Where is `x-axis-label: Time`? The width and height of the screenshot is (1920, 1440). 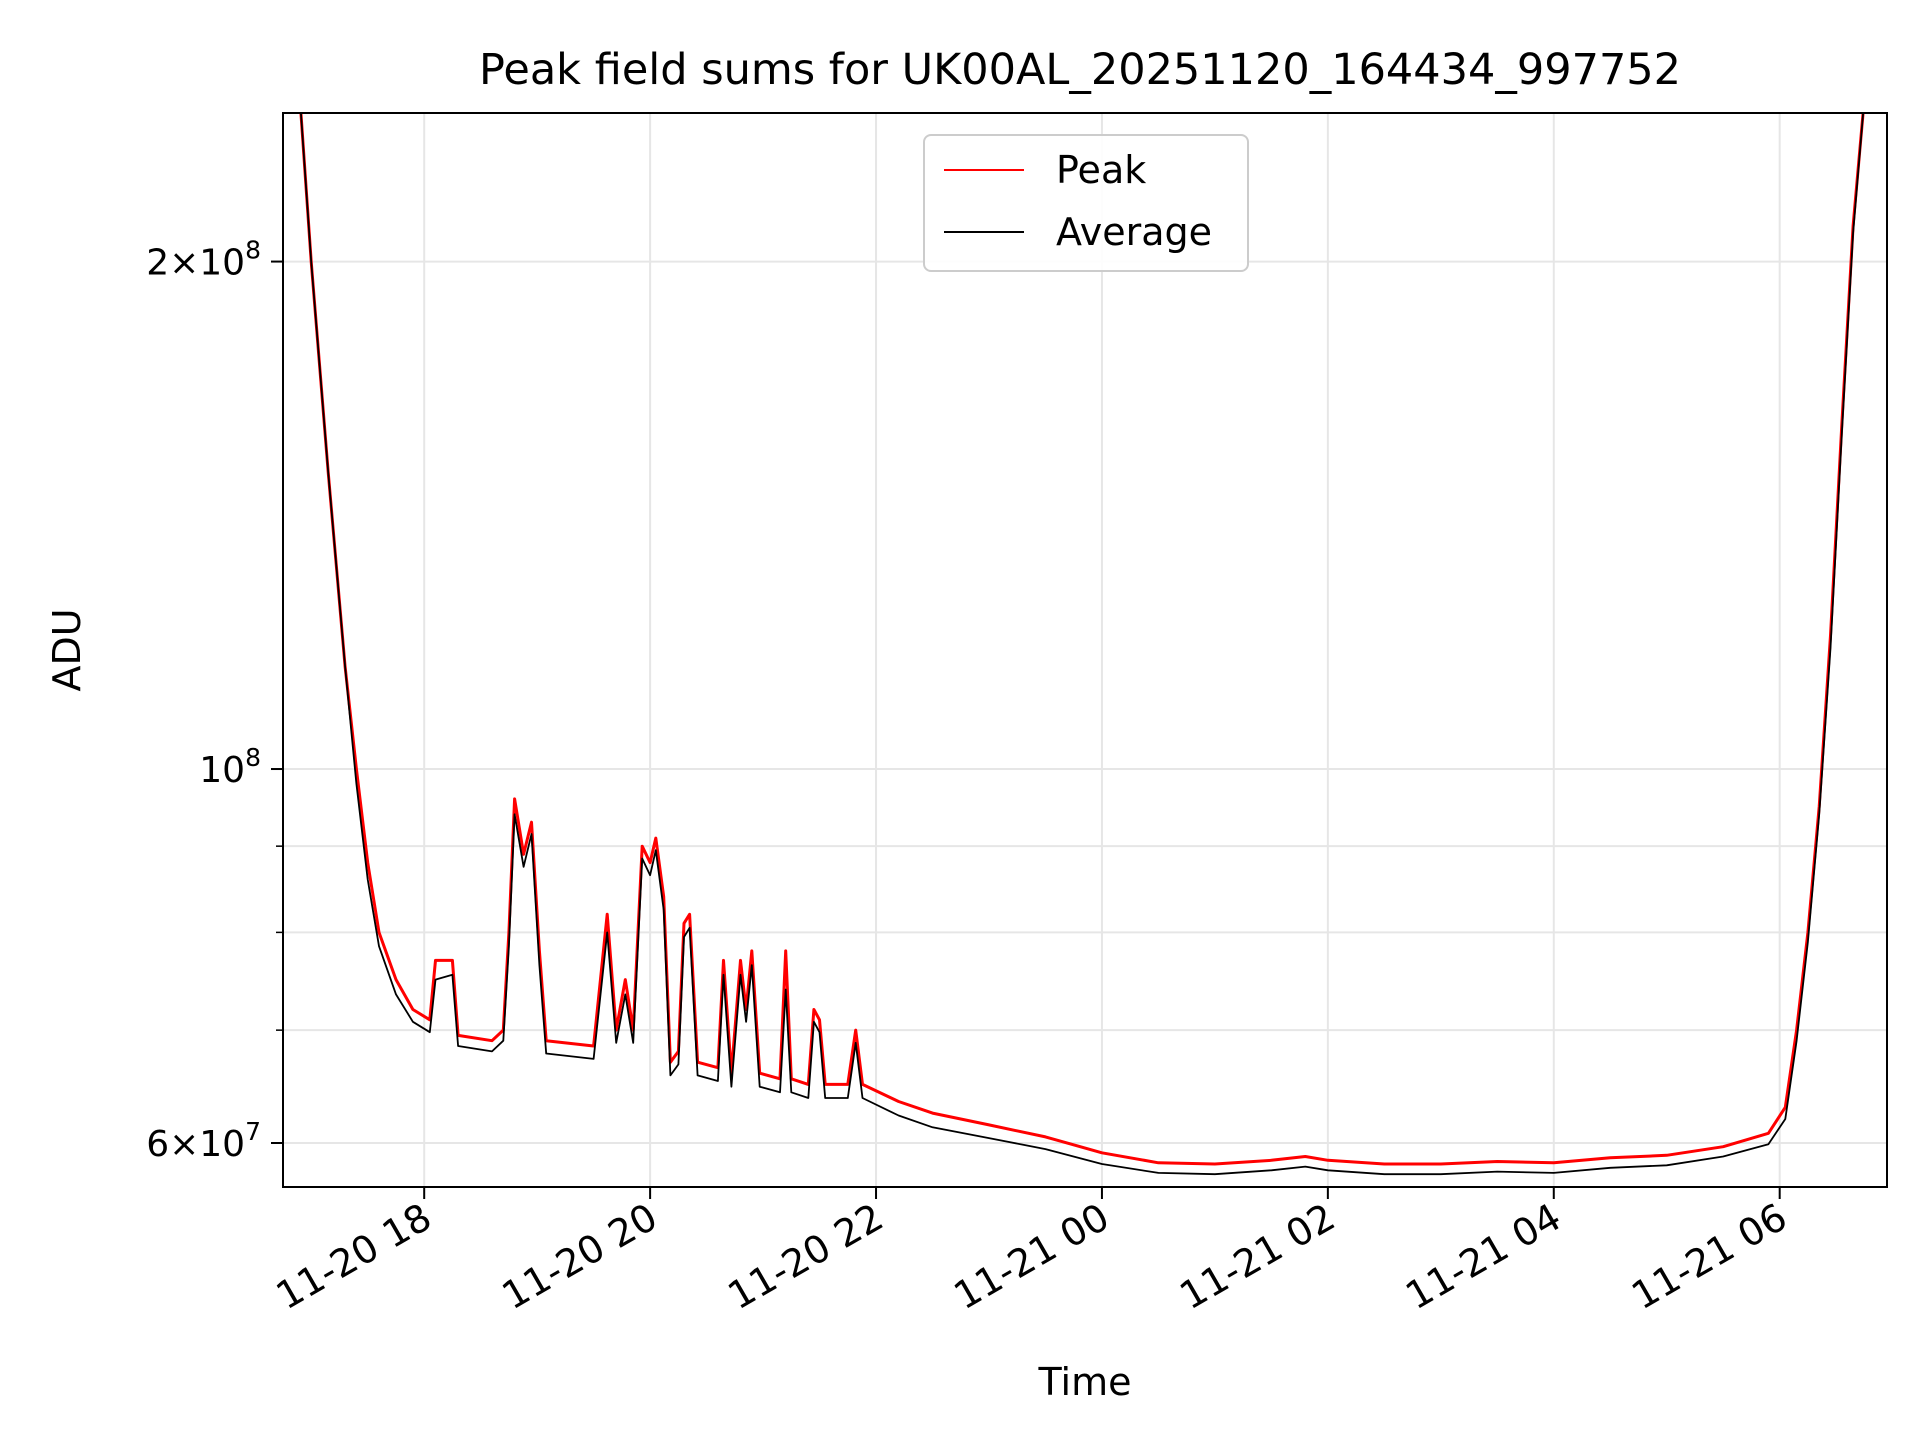
x-axis-label: Time is located at coordinates (1085, 1382).